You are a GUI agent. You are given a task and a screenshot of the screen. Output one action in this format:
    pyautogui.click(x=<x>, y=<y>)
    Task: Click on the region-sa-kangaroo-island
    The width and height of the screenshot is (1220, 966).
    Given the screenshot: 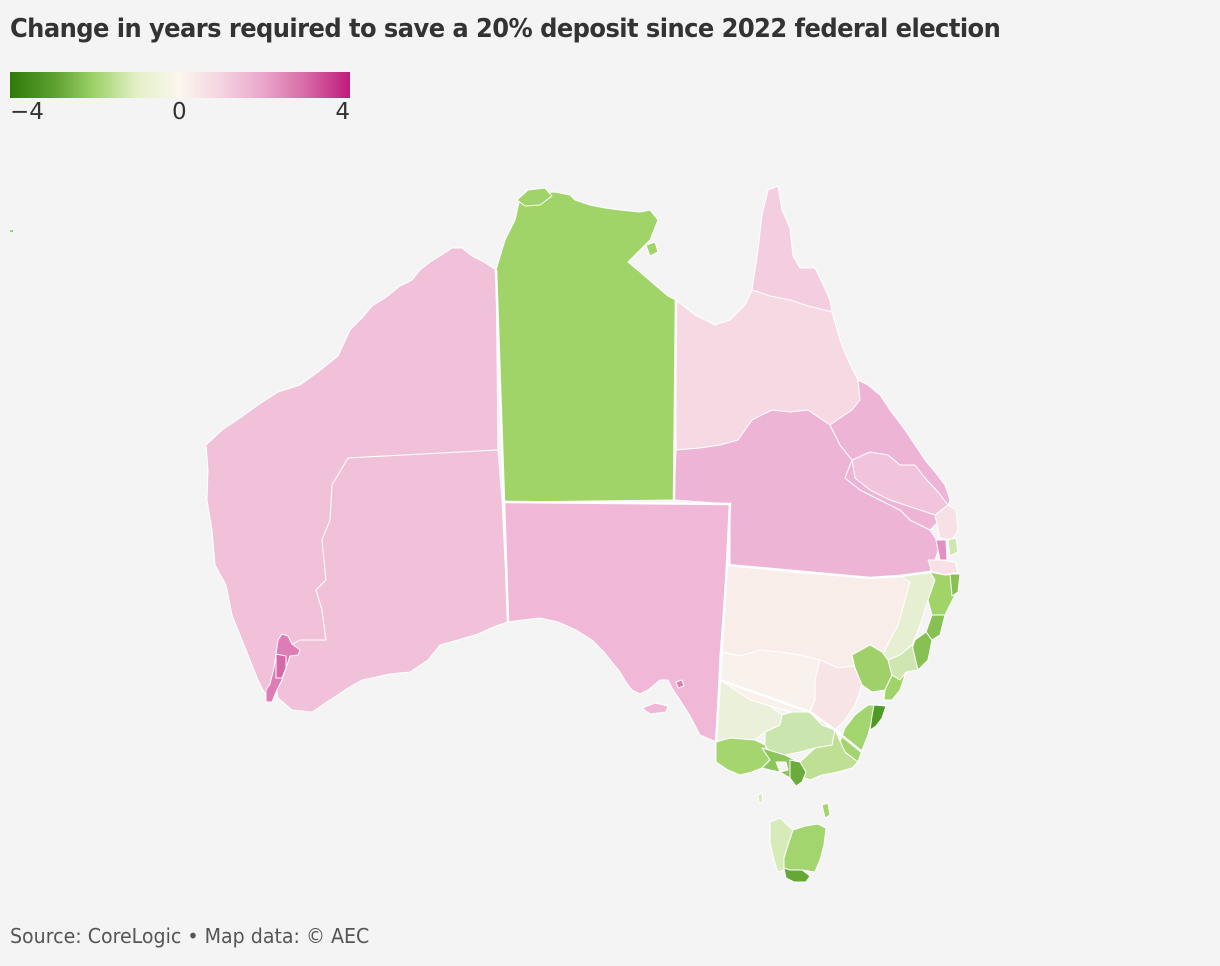 What is the action you would take?
    pyautogui.click(x=655, y=708)
    